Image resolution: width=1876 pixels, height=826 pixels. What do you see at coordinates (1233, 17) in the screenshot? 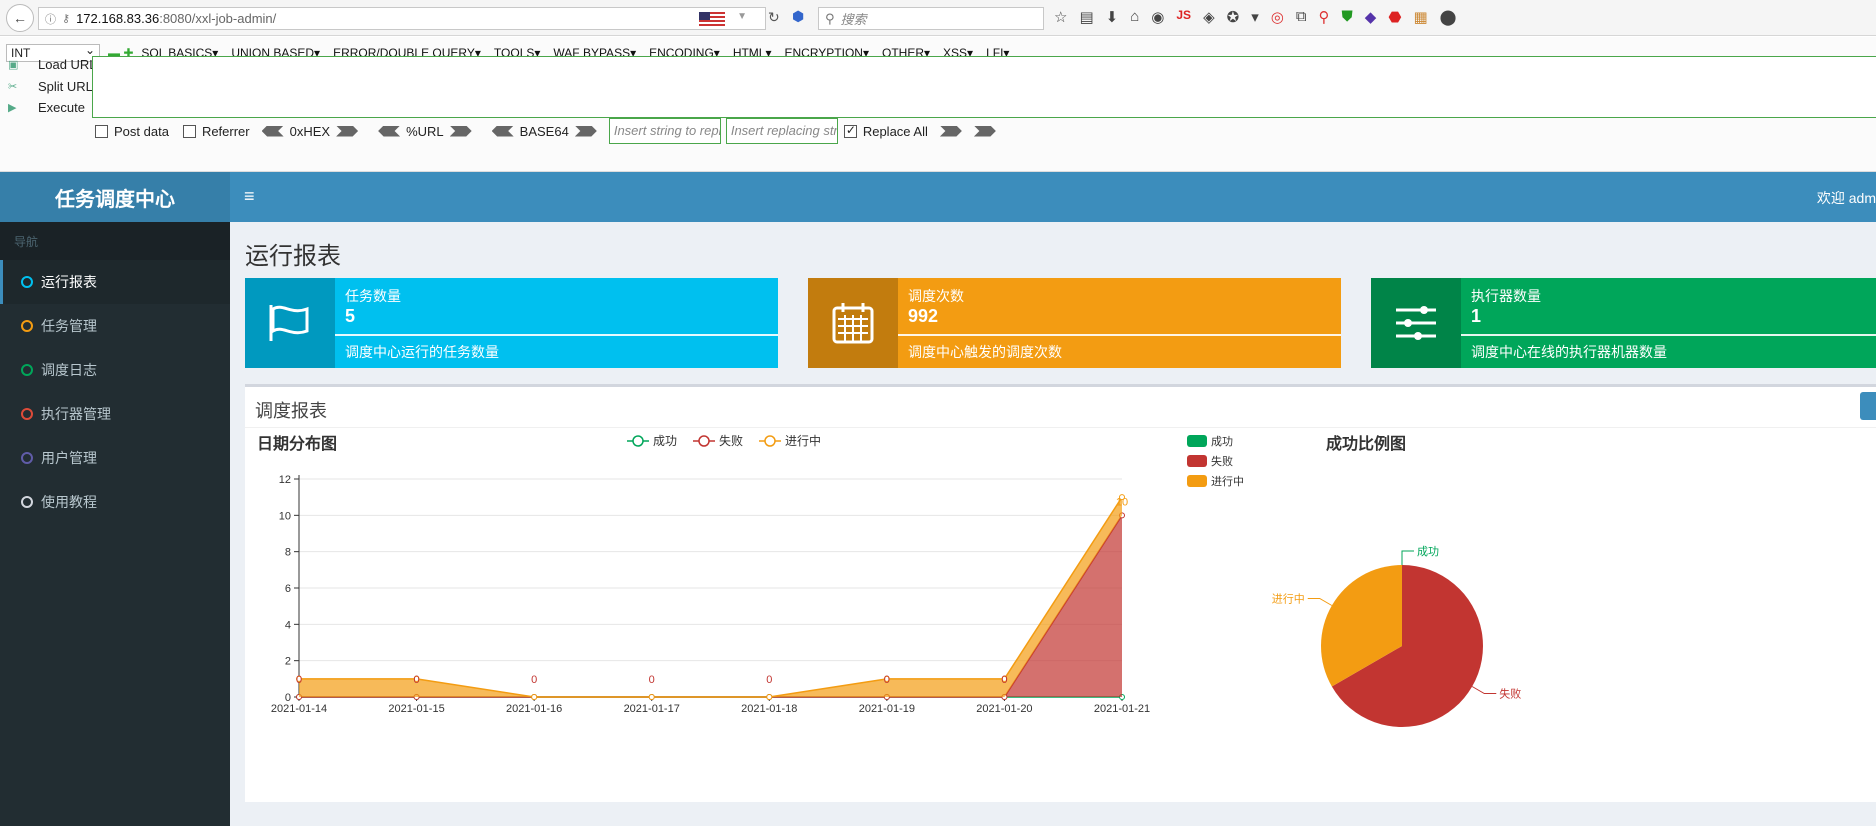
I see `palette-icon: ✪` at bounding box center [1233, 17].